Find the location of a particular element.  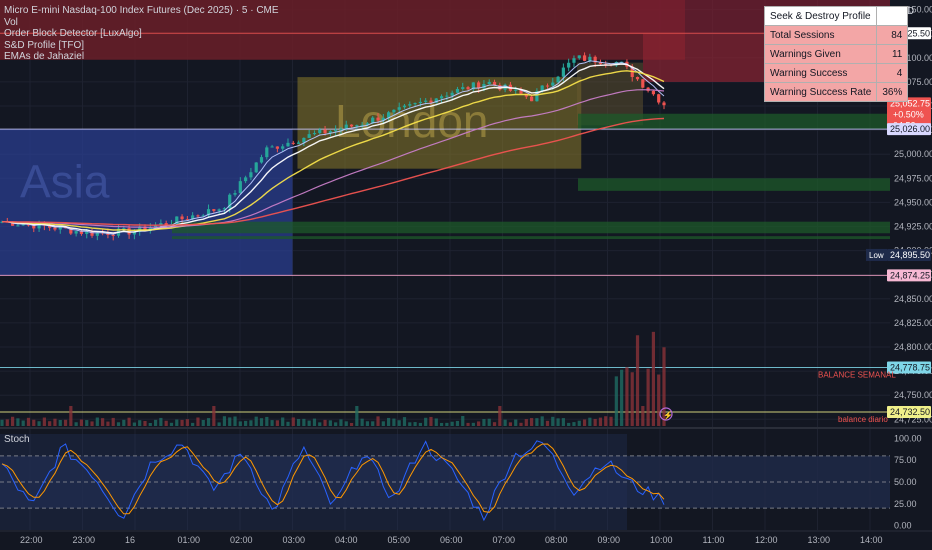

price-tag is located at coordinates (909, 412).